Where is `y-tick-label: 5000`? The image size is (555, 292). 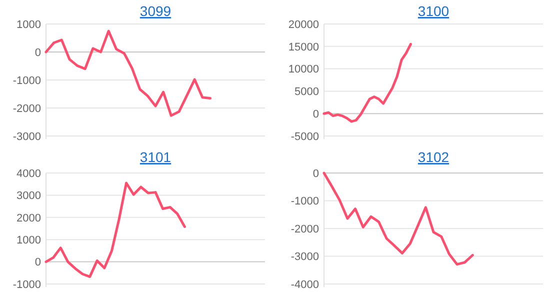 y-tick-label: 5000 is located at coordinates (306, 92).